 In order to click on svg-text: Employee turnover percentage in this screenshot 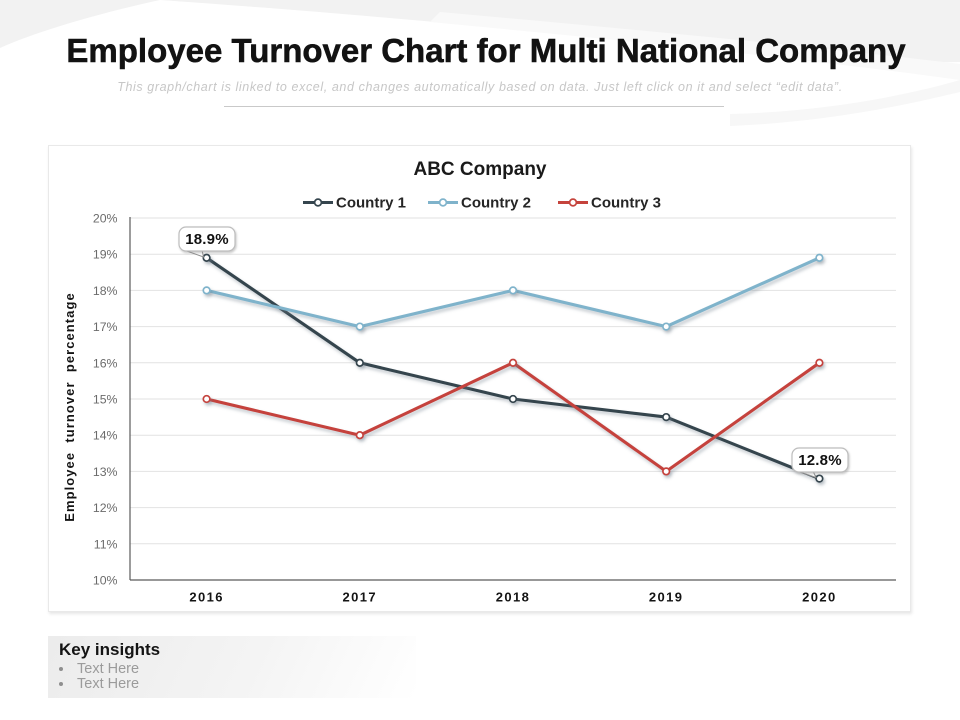, I will do `click(69, 406)`.